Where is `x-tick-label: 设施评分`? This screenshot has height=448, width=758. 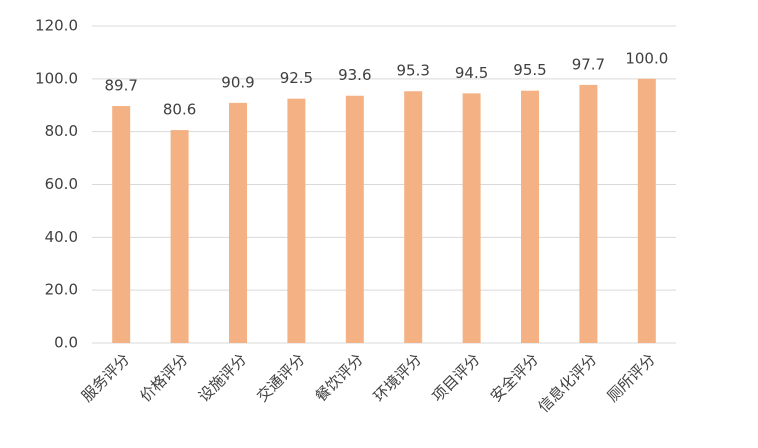 x-tick-label: 设施评分 is located at coordinates (222, 377).